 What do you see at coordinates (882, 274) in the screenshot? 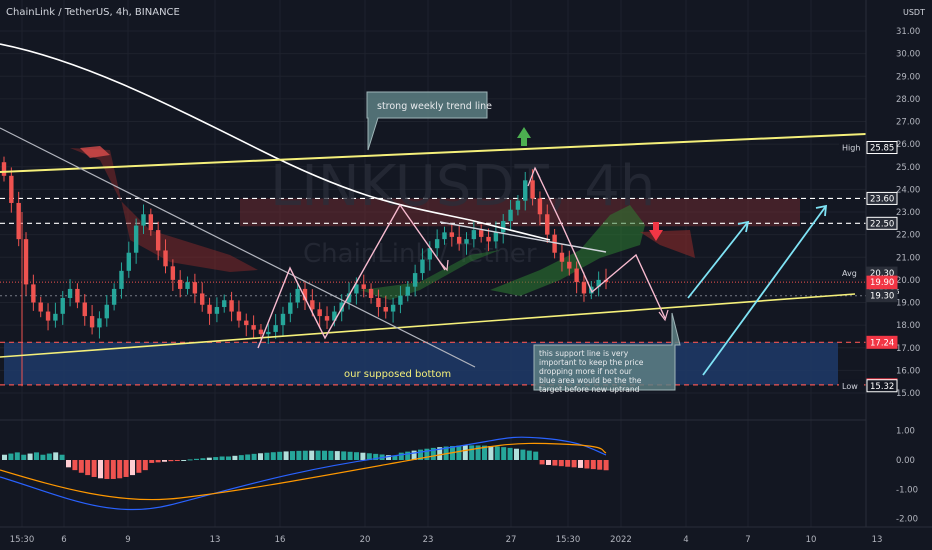
I see `svg-text: 20.30` at bounding box center [882, 274].